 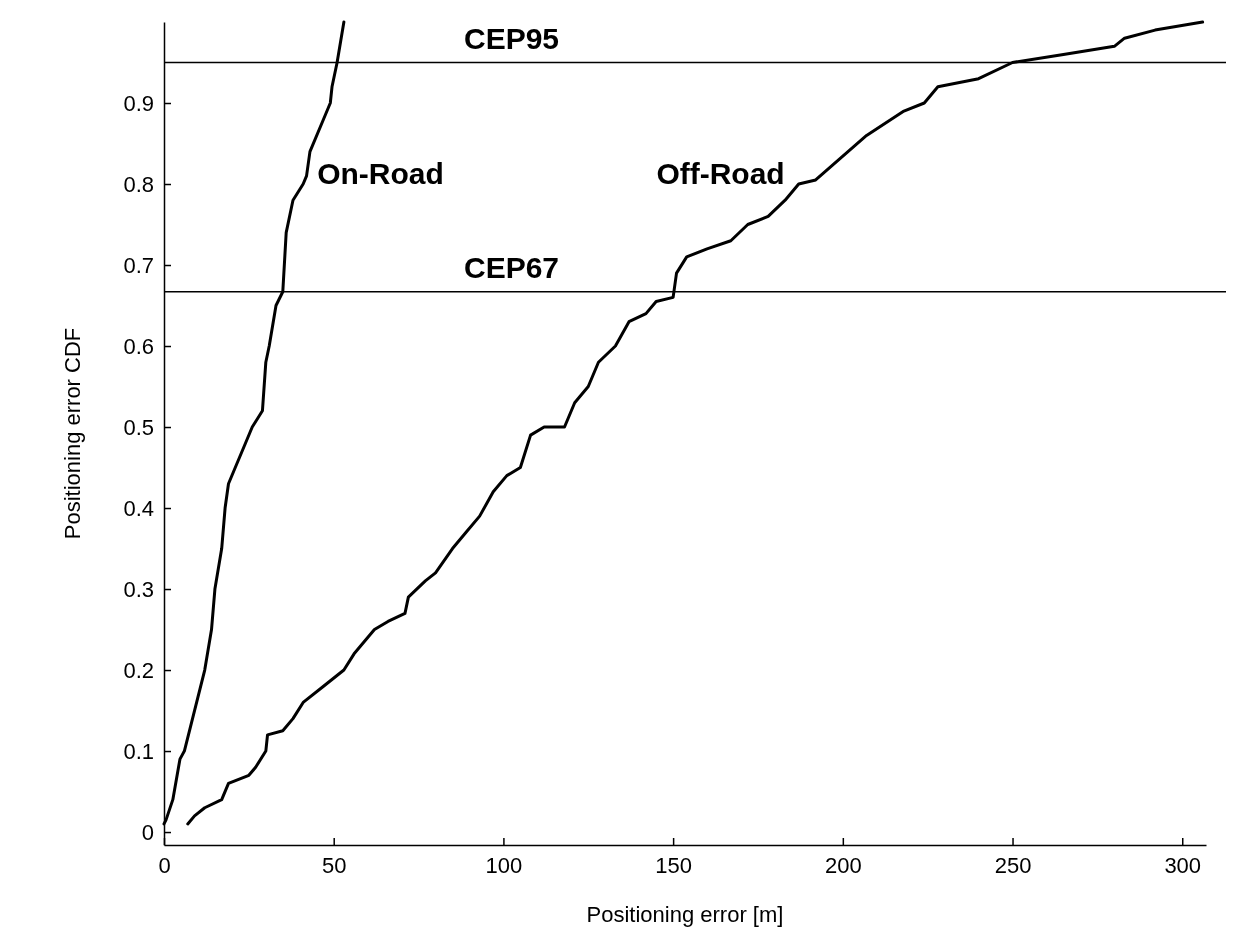 What do you see at coordinates (504, 865) in the screenshot?
I see `x-tick-label: 100` at bounding box center [504, 865].